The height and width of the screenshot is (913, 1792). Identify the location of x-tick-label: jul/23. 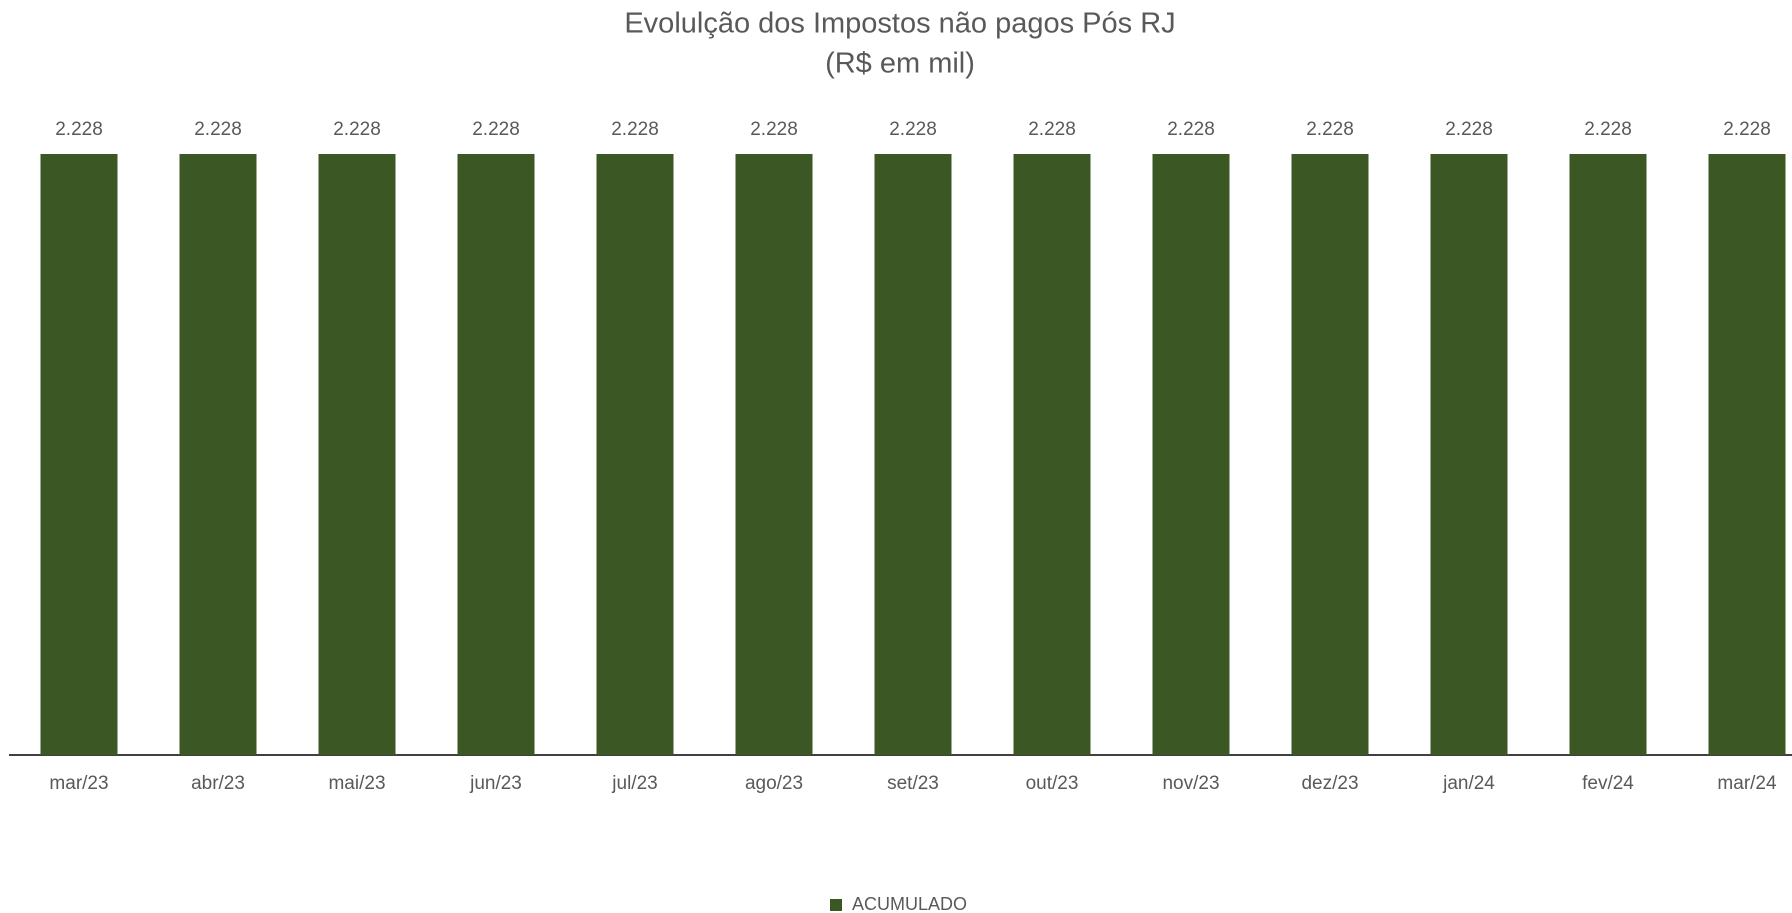
(634, 783).